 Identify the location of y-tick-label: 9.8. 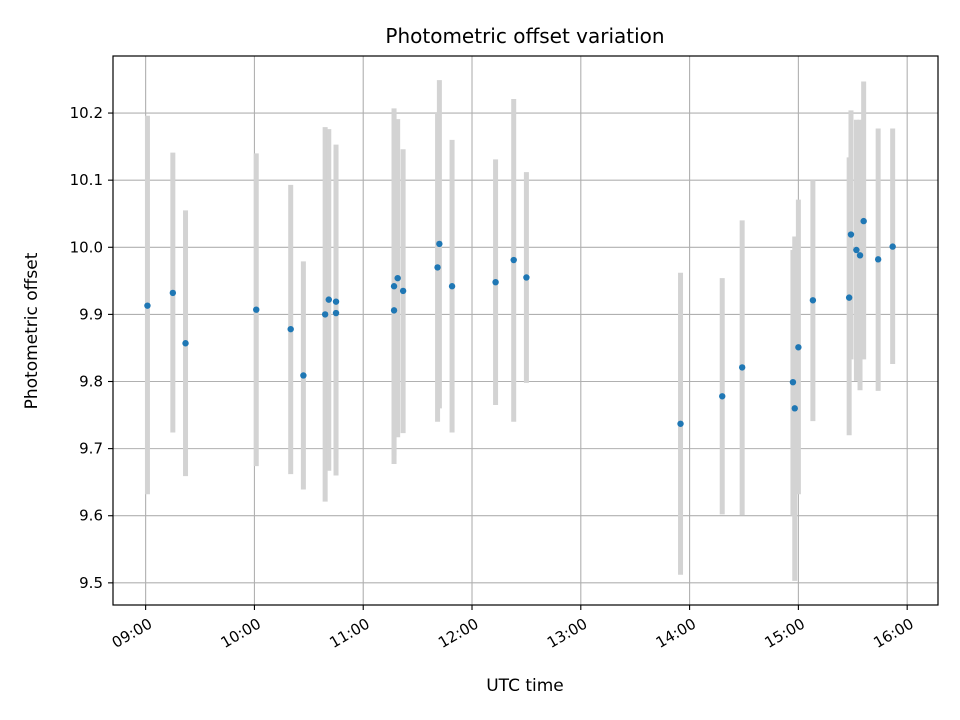
(91, 382).